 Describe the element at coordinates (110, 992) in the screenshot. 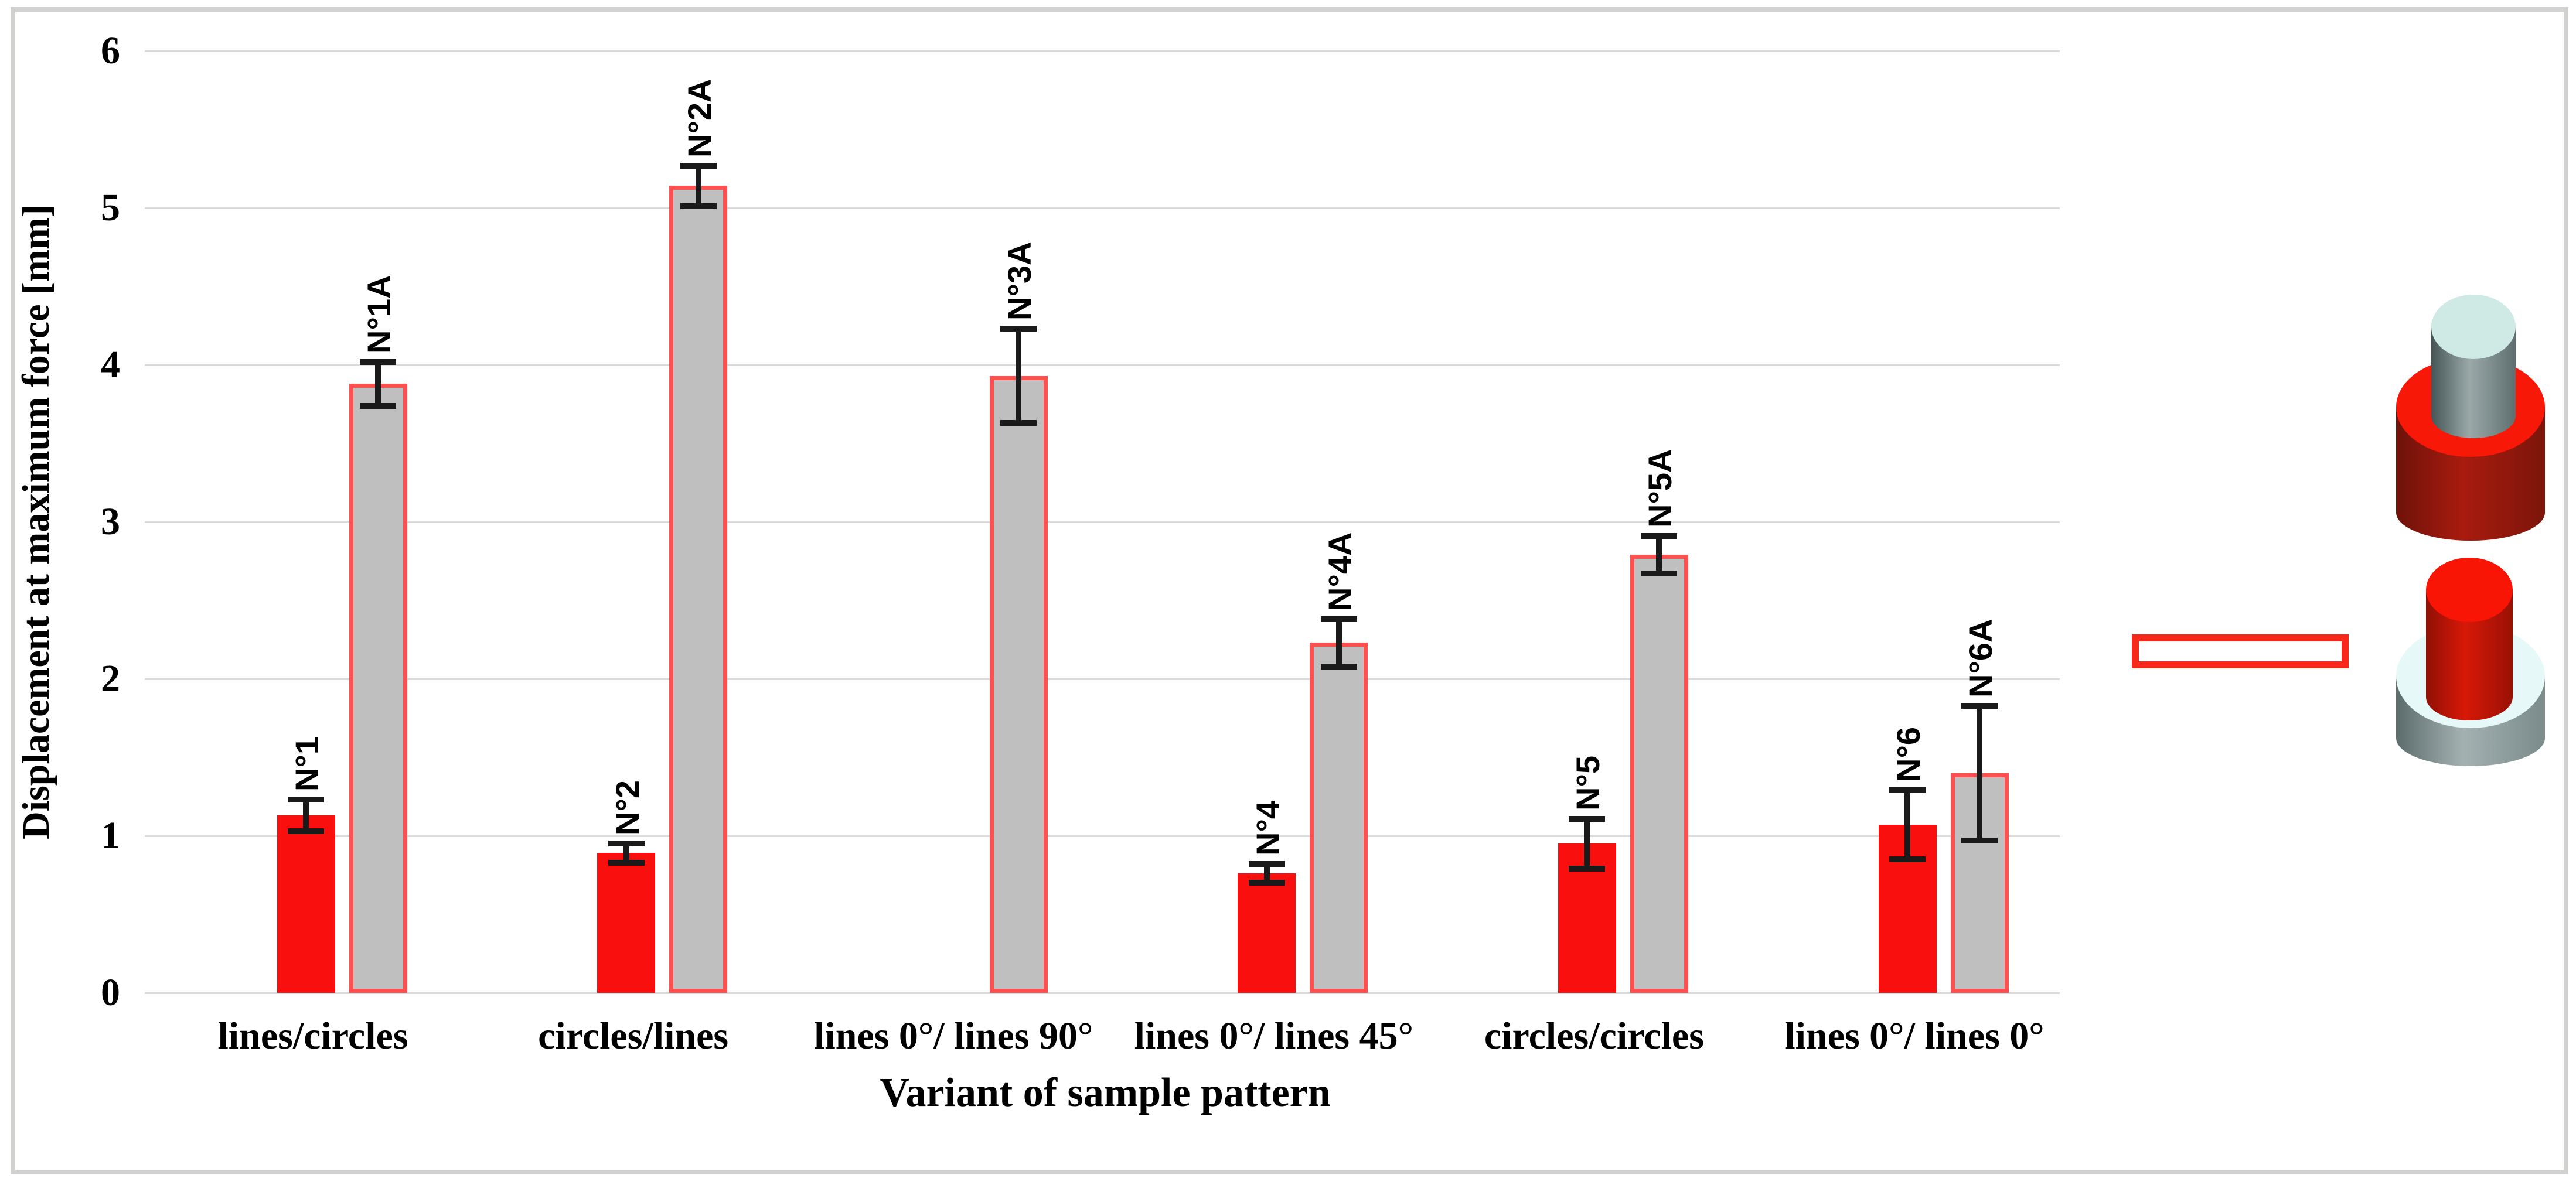

I see `y-tick-label: 0` at that location.